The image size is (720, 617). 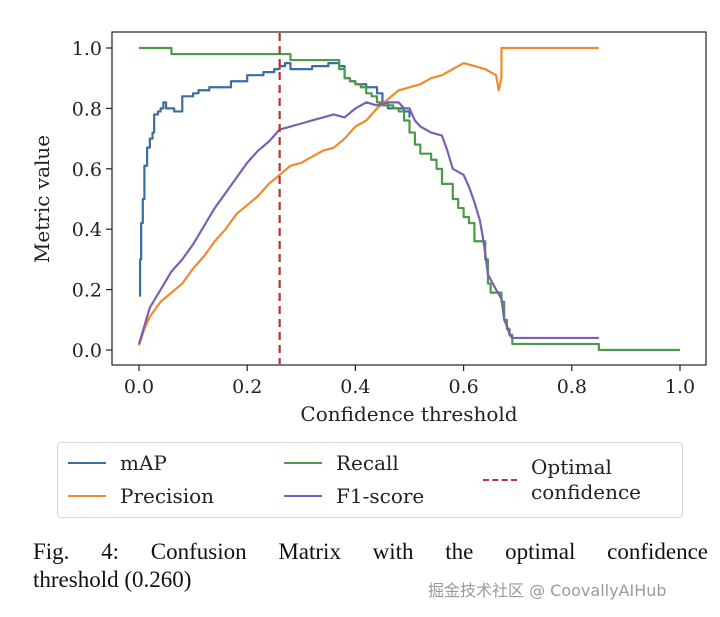 I want to click on y-tick-label: 0.2, so click(x=87, y=291).